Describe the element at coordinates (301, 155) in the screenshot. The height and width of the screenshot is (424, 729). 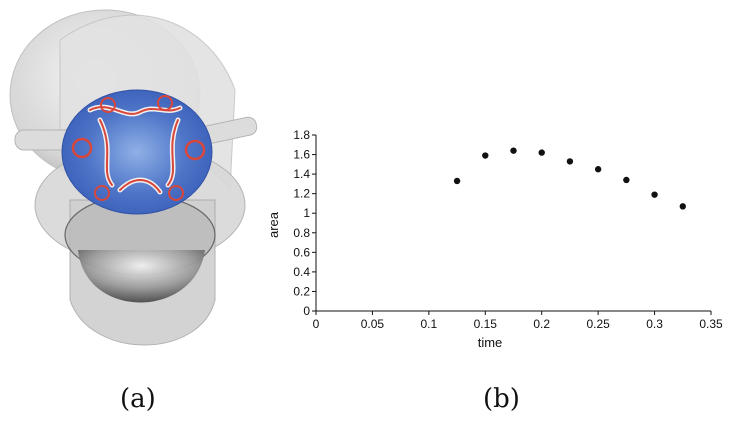
I see `y-tick-label: 1.6` at that location.